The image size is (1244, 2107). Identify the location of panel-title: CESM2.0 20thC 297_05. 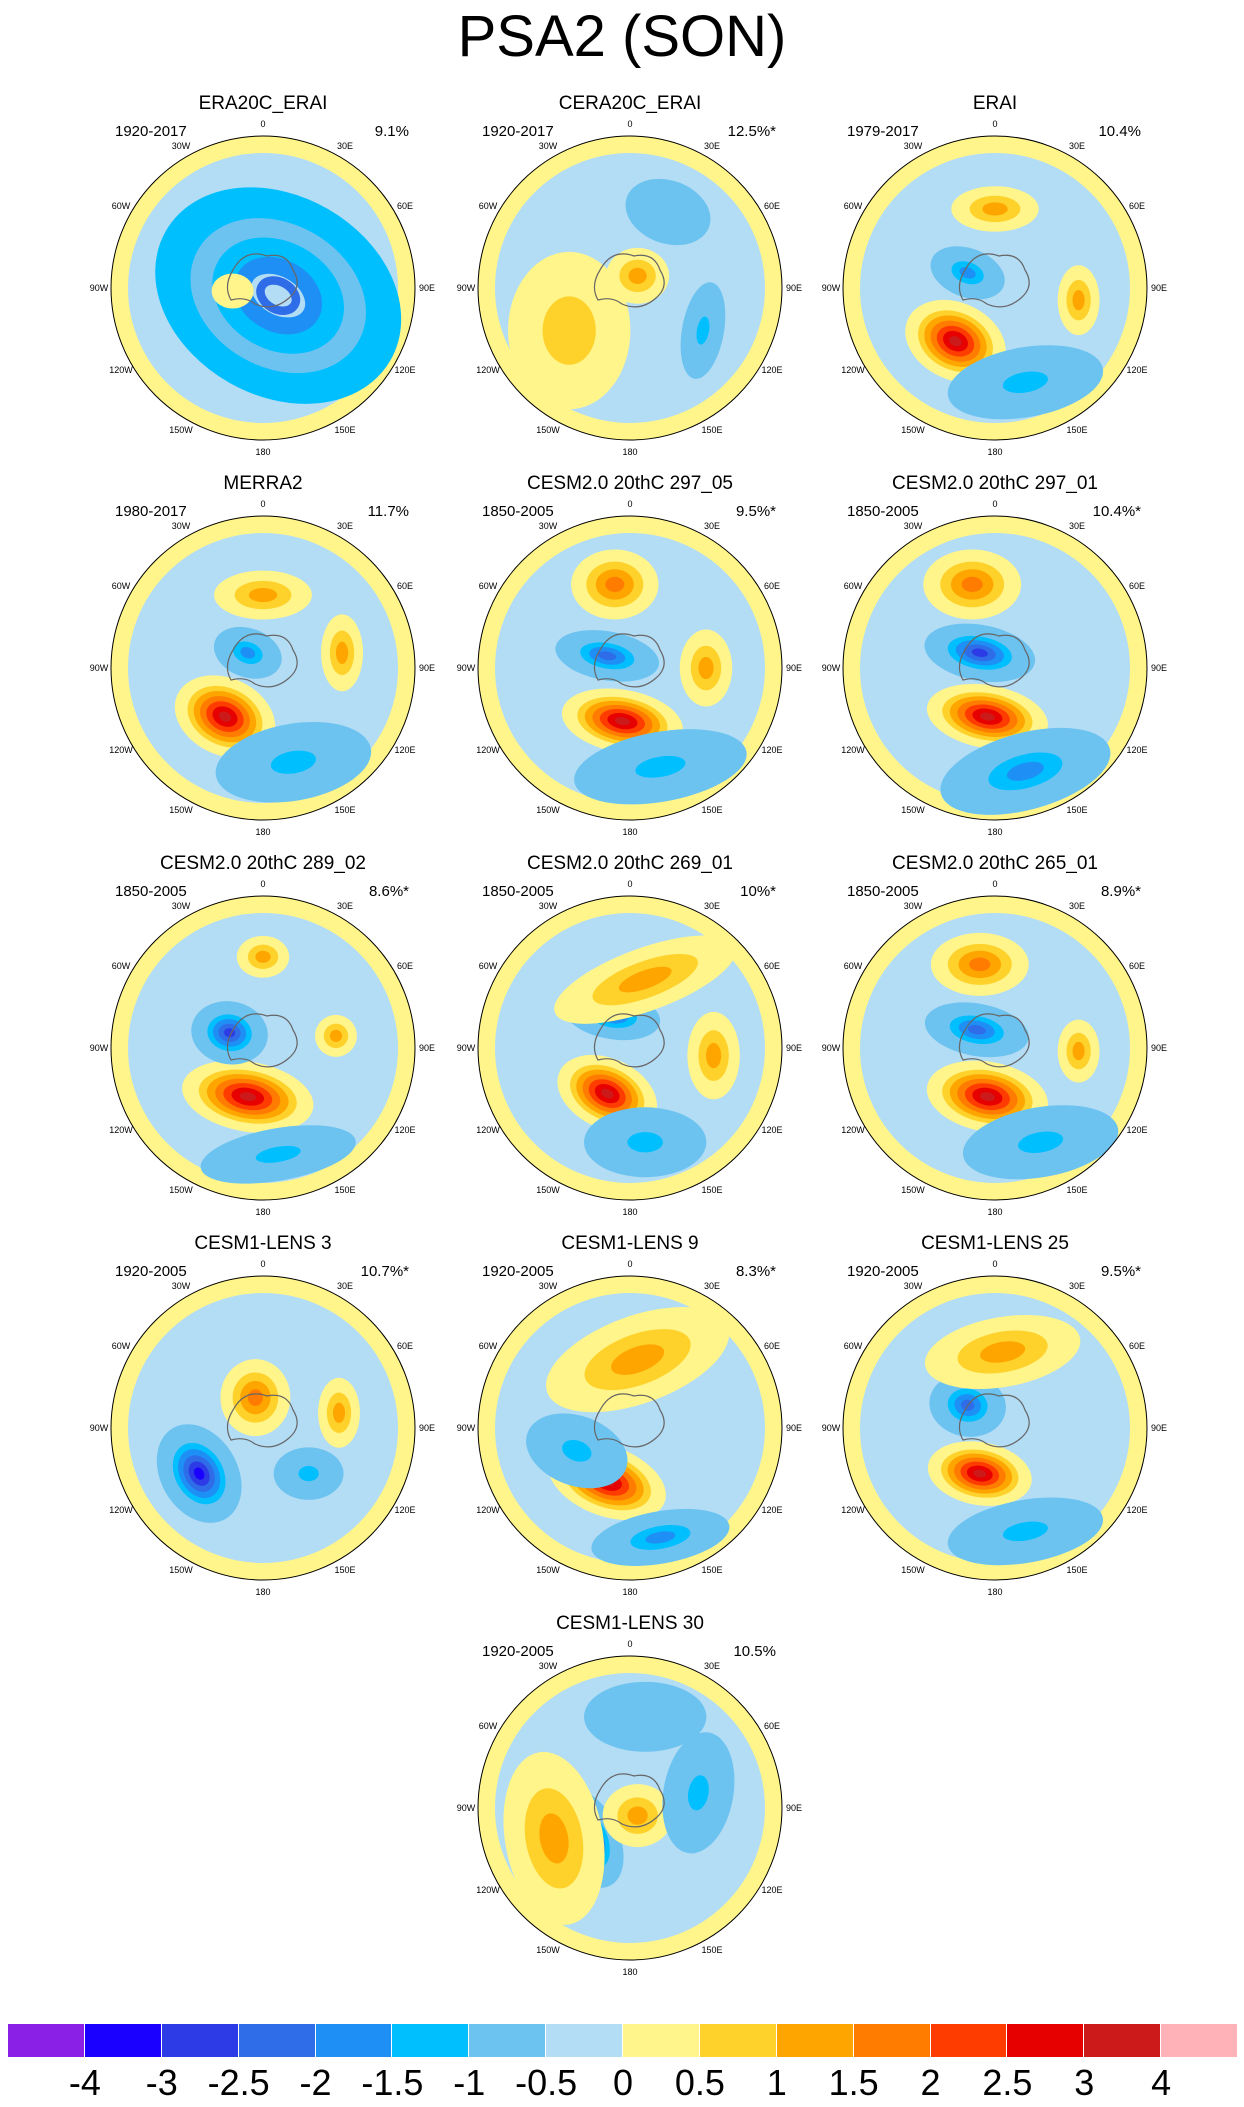
(630, 483).